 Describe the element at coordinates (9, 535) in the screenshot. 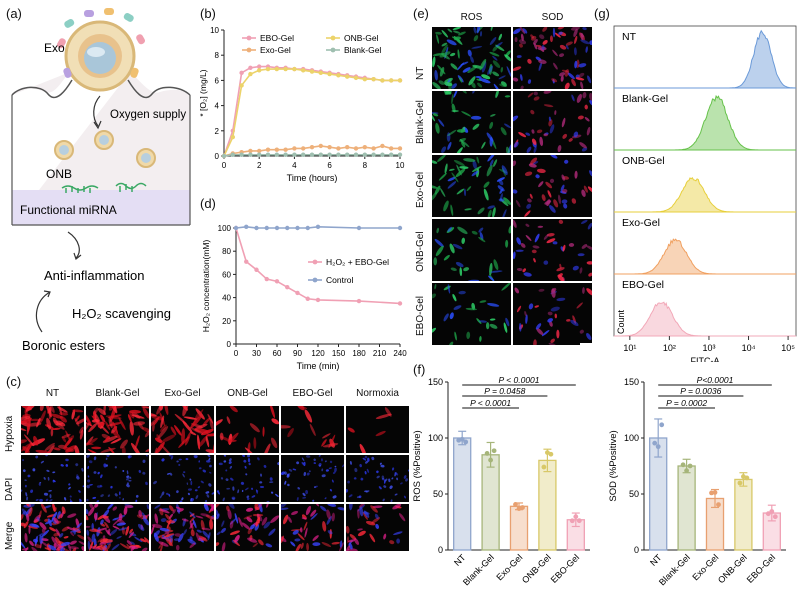

I see `micrograph-row-label: Merge` at that location.